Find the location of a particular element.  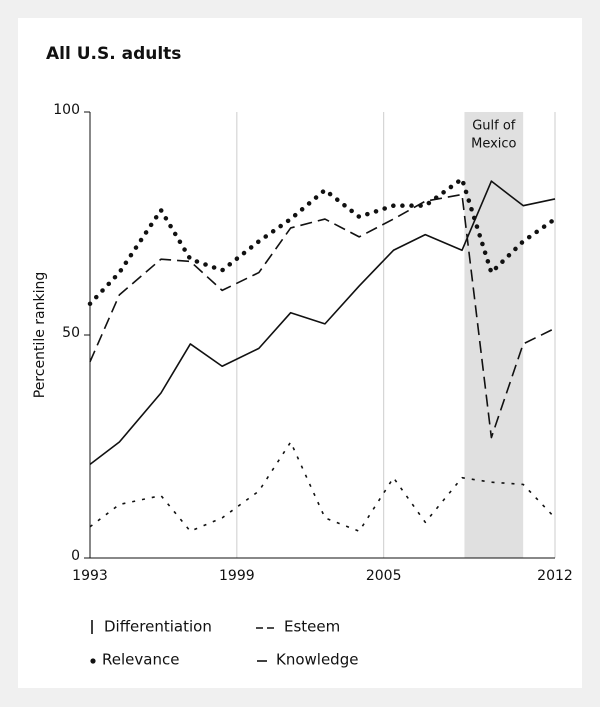

legend-label: Differentiation is located at coordinates (158, 627).